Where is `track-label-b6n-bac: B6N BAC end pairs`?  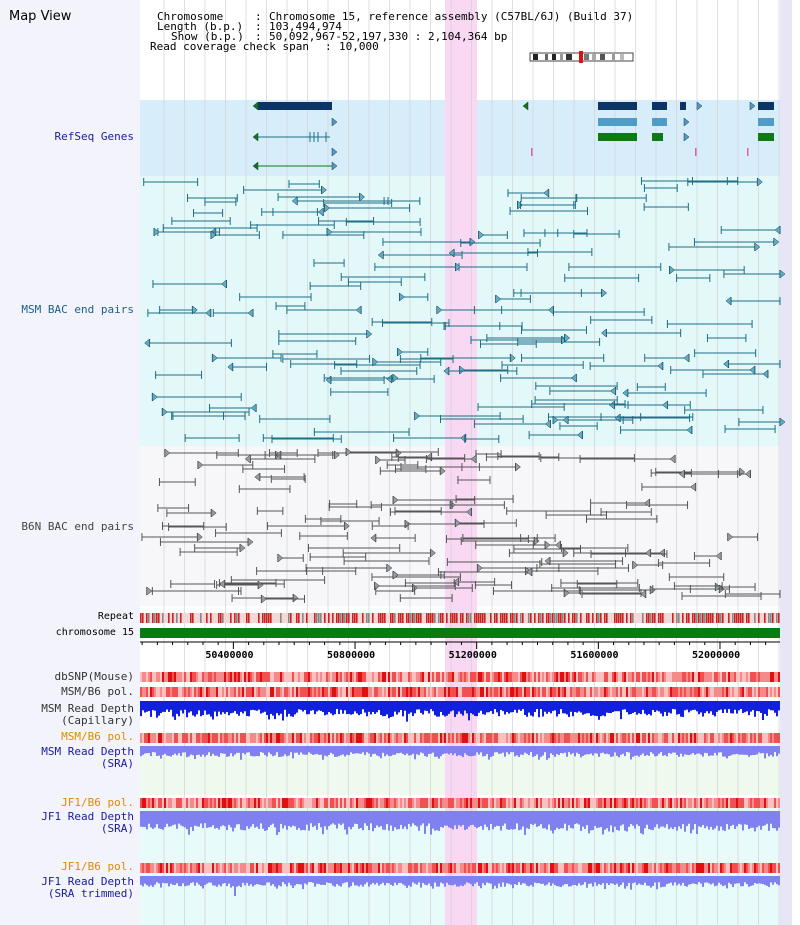 track-label-b6n-bac: B6N BAC end pairs is located at coordinates (77, 526).